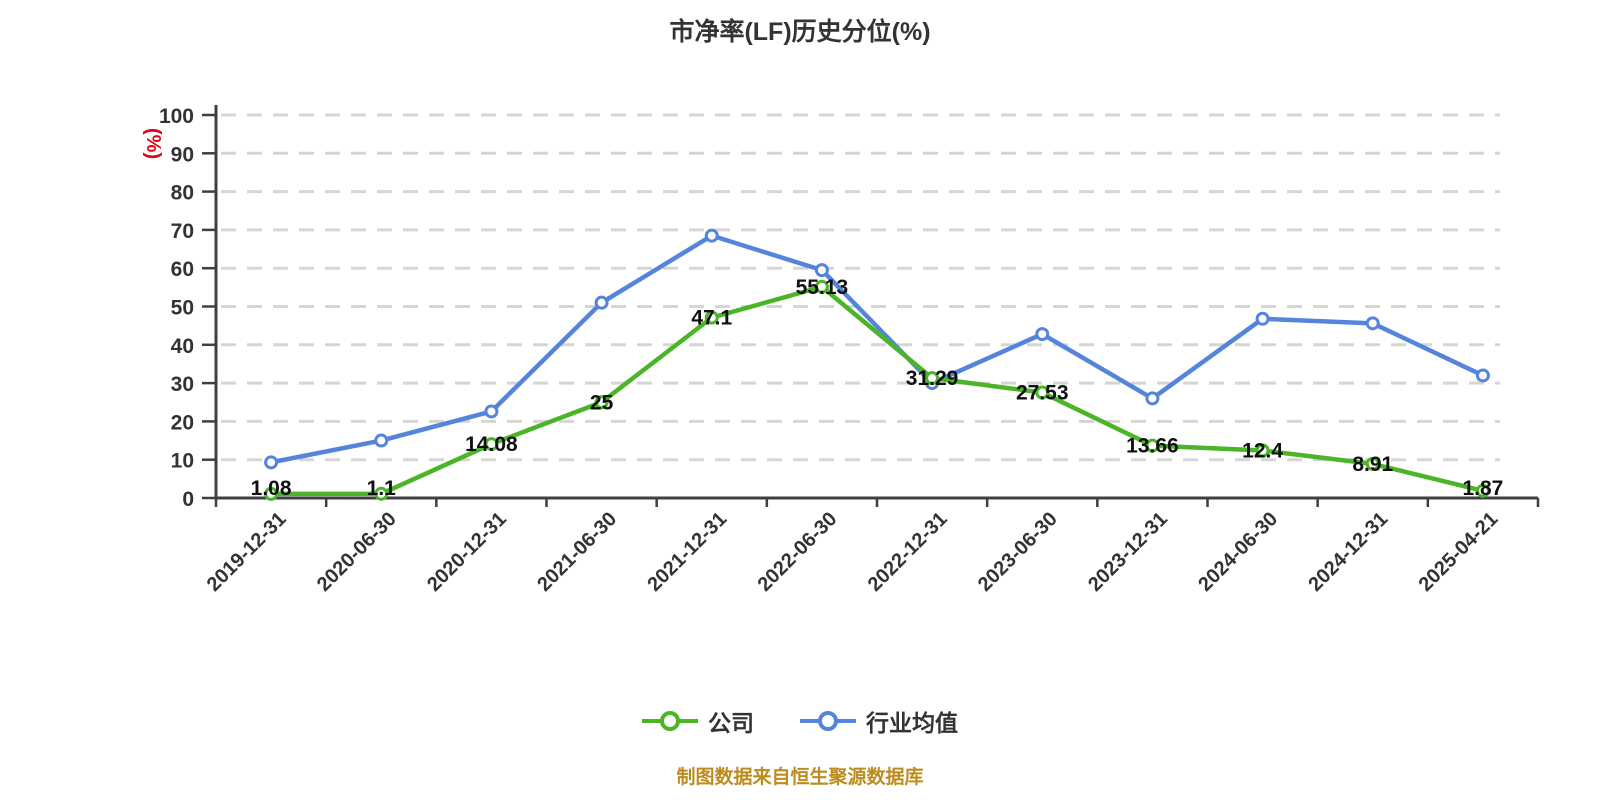 This screenshot has width=1600, height=800. What do you see at coordinates (800, 32) in the screenshot?
I see `chart-title: 市净率(LF)历史分位(%)` at bounding box center [800, 32].